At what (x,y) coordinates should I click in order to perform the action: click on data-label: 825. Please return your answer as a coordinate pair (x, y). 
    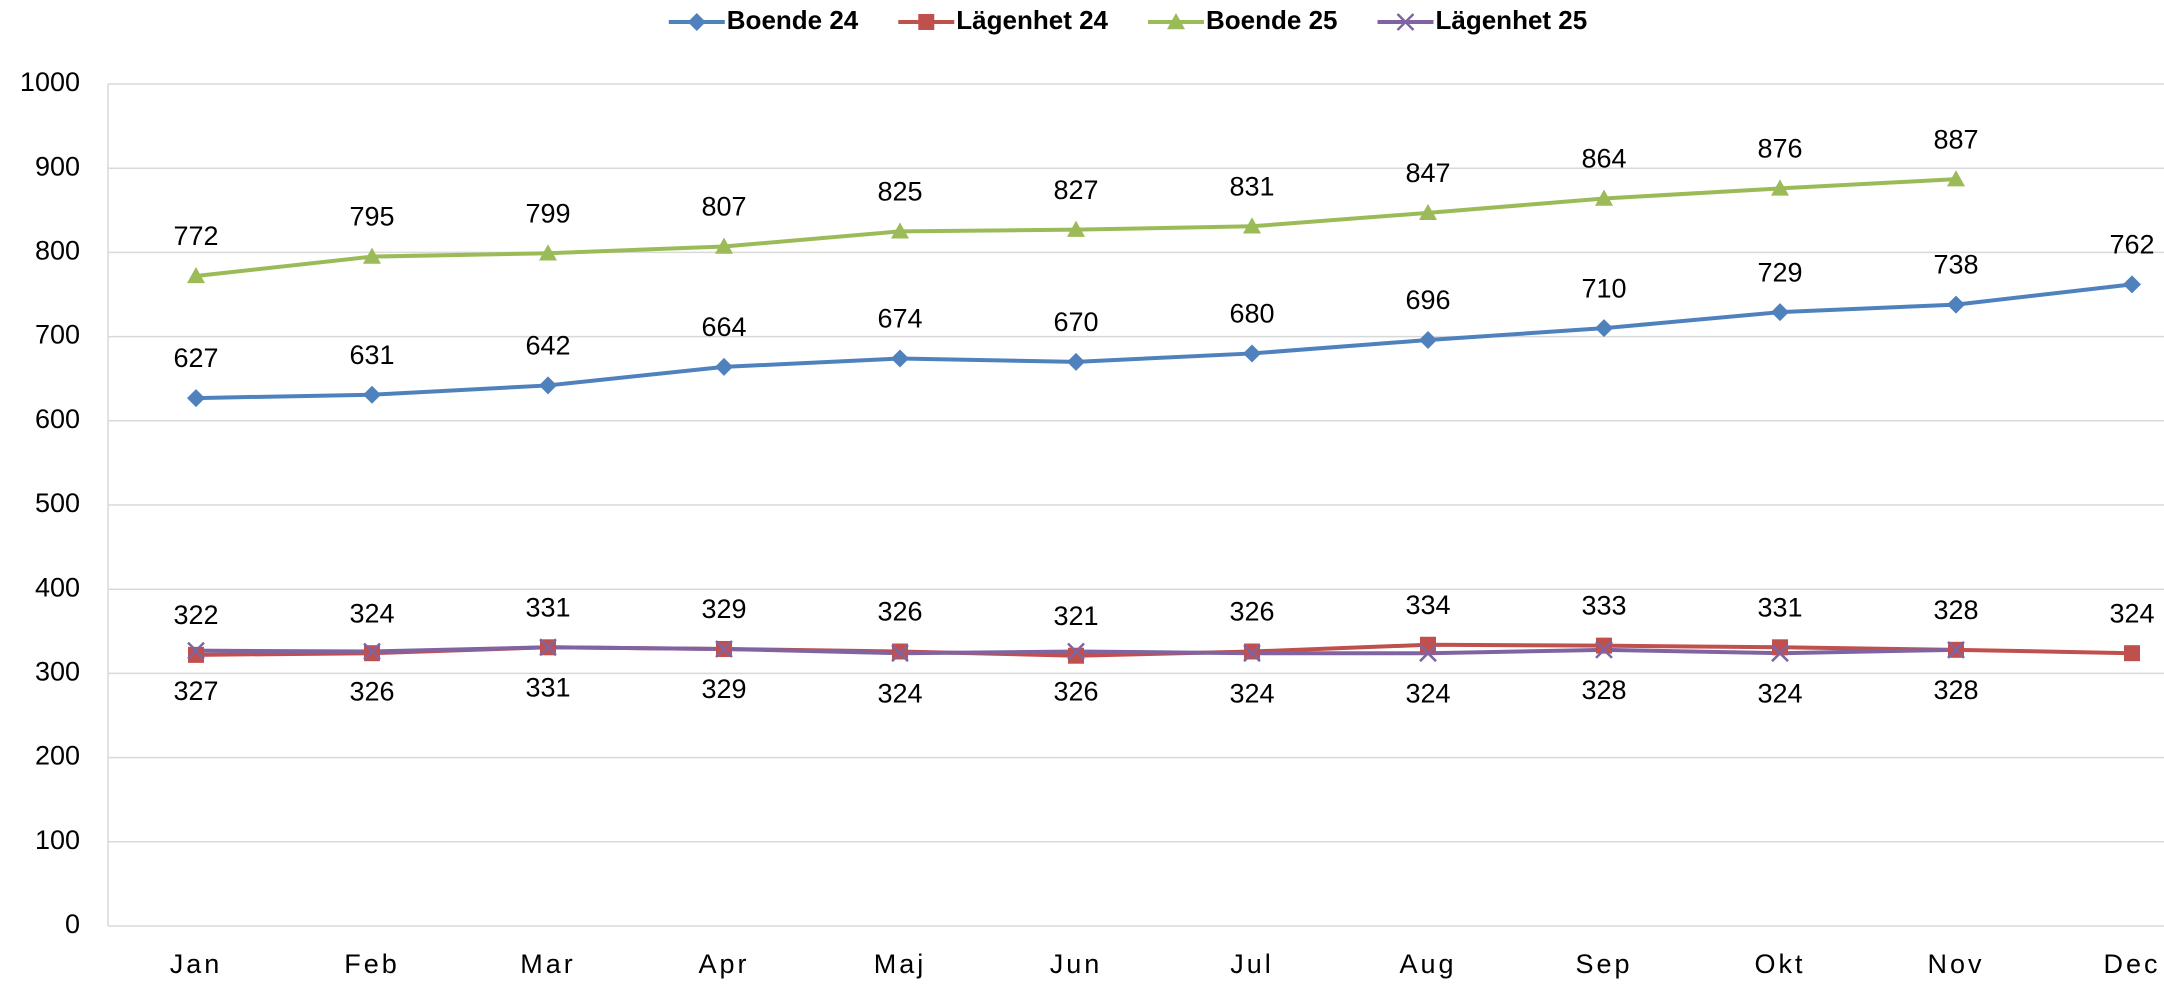
    Looking at the image, I should click on (899, 191).